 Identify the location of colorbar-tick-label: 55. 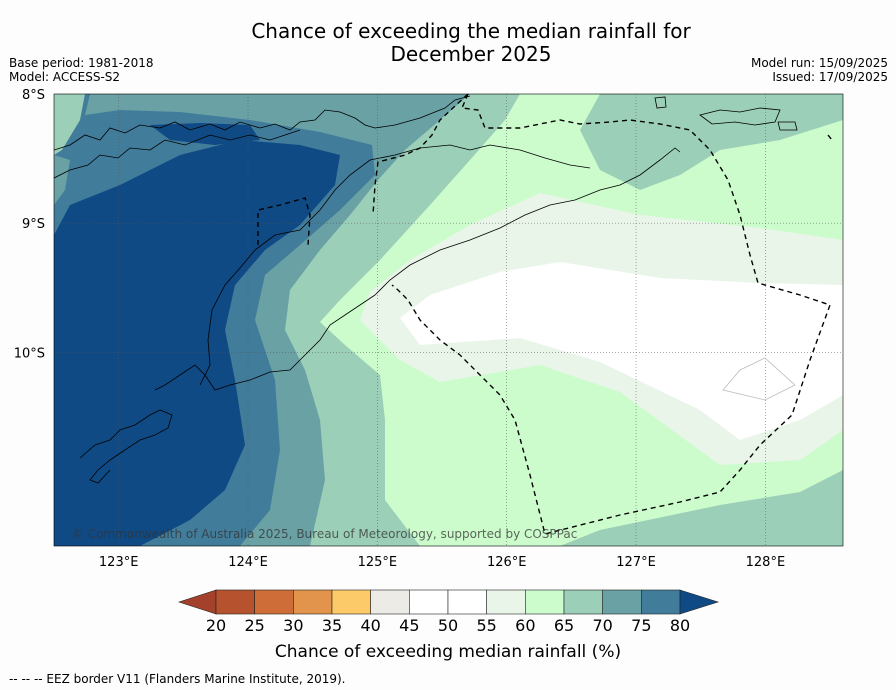
(486, 625).